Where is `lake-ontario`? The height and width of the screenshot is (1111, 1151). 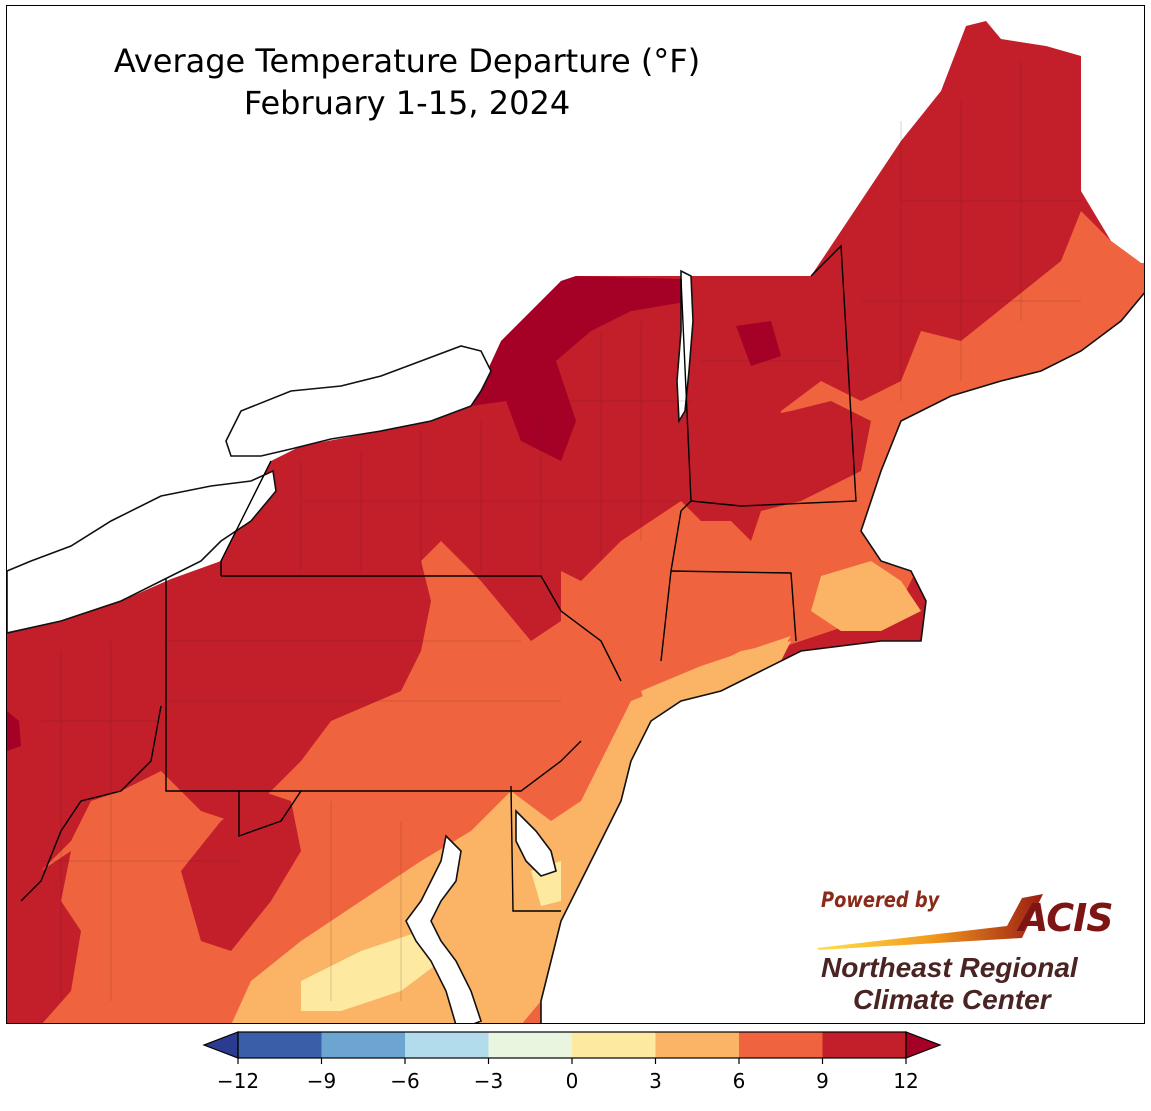
lake-ontario is located at coordinates (358, 401).